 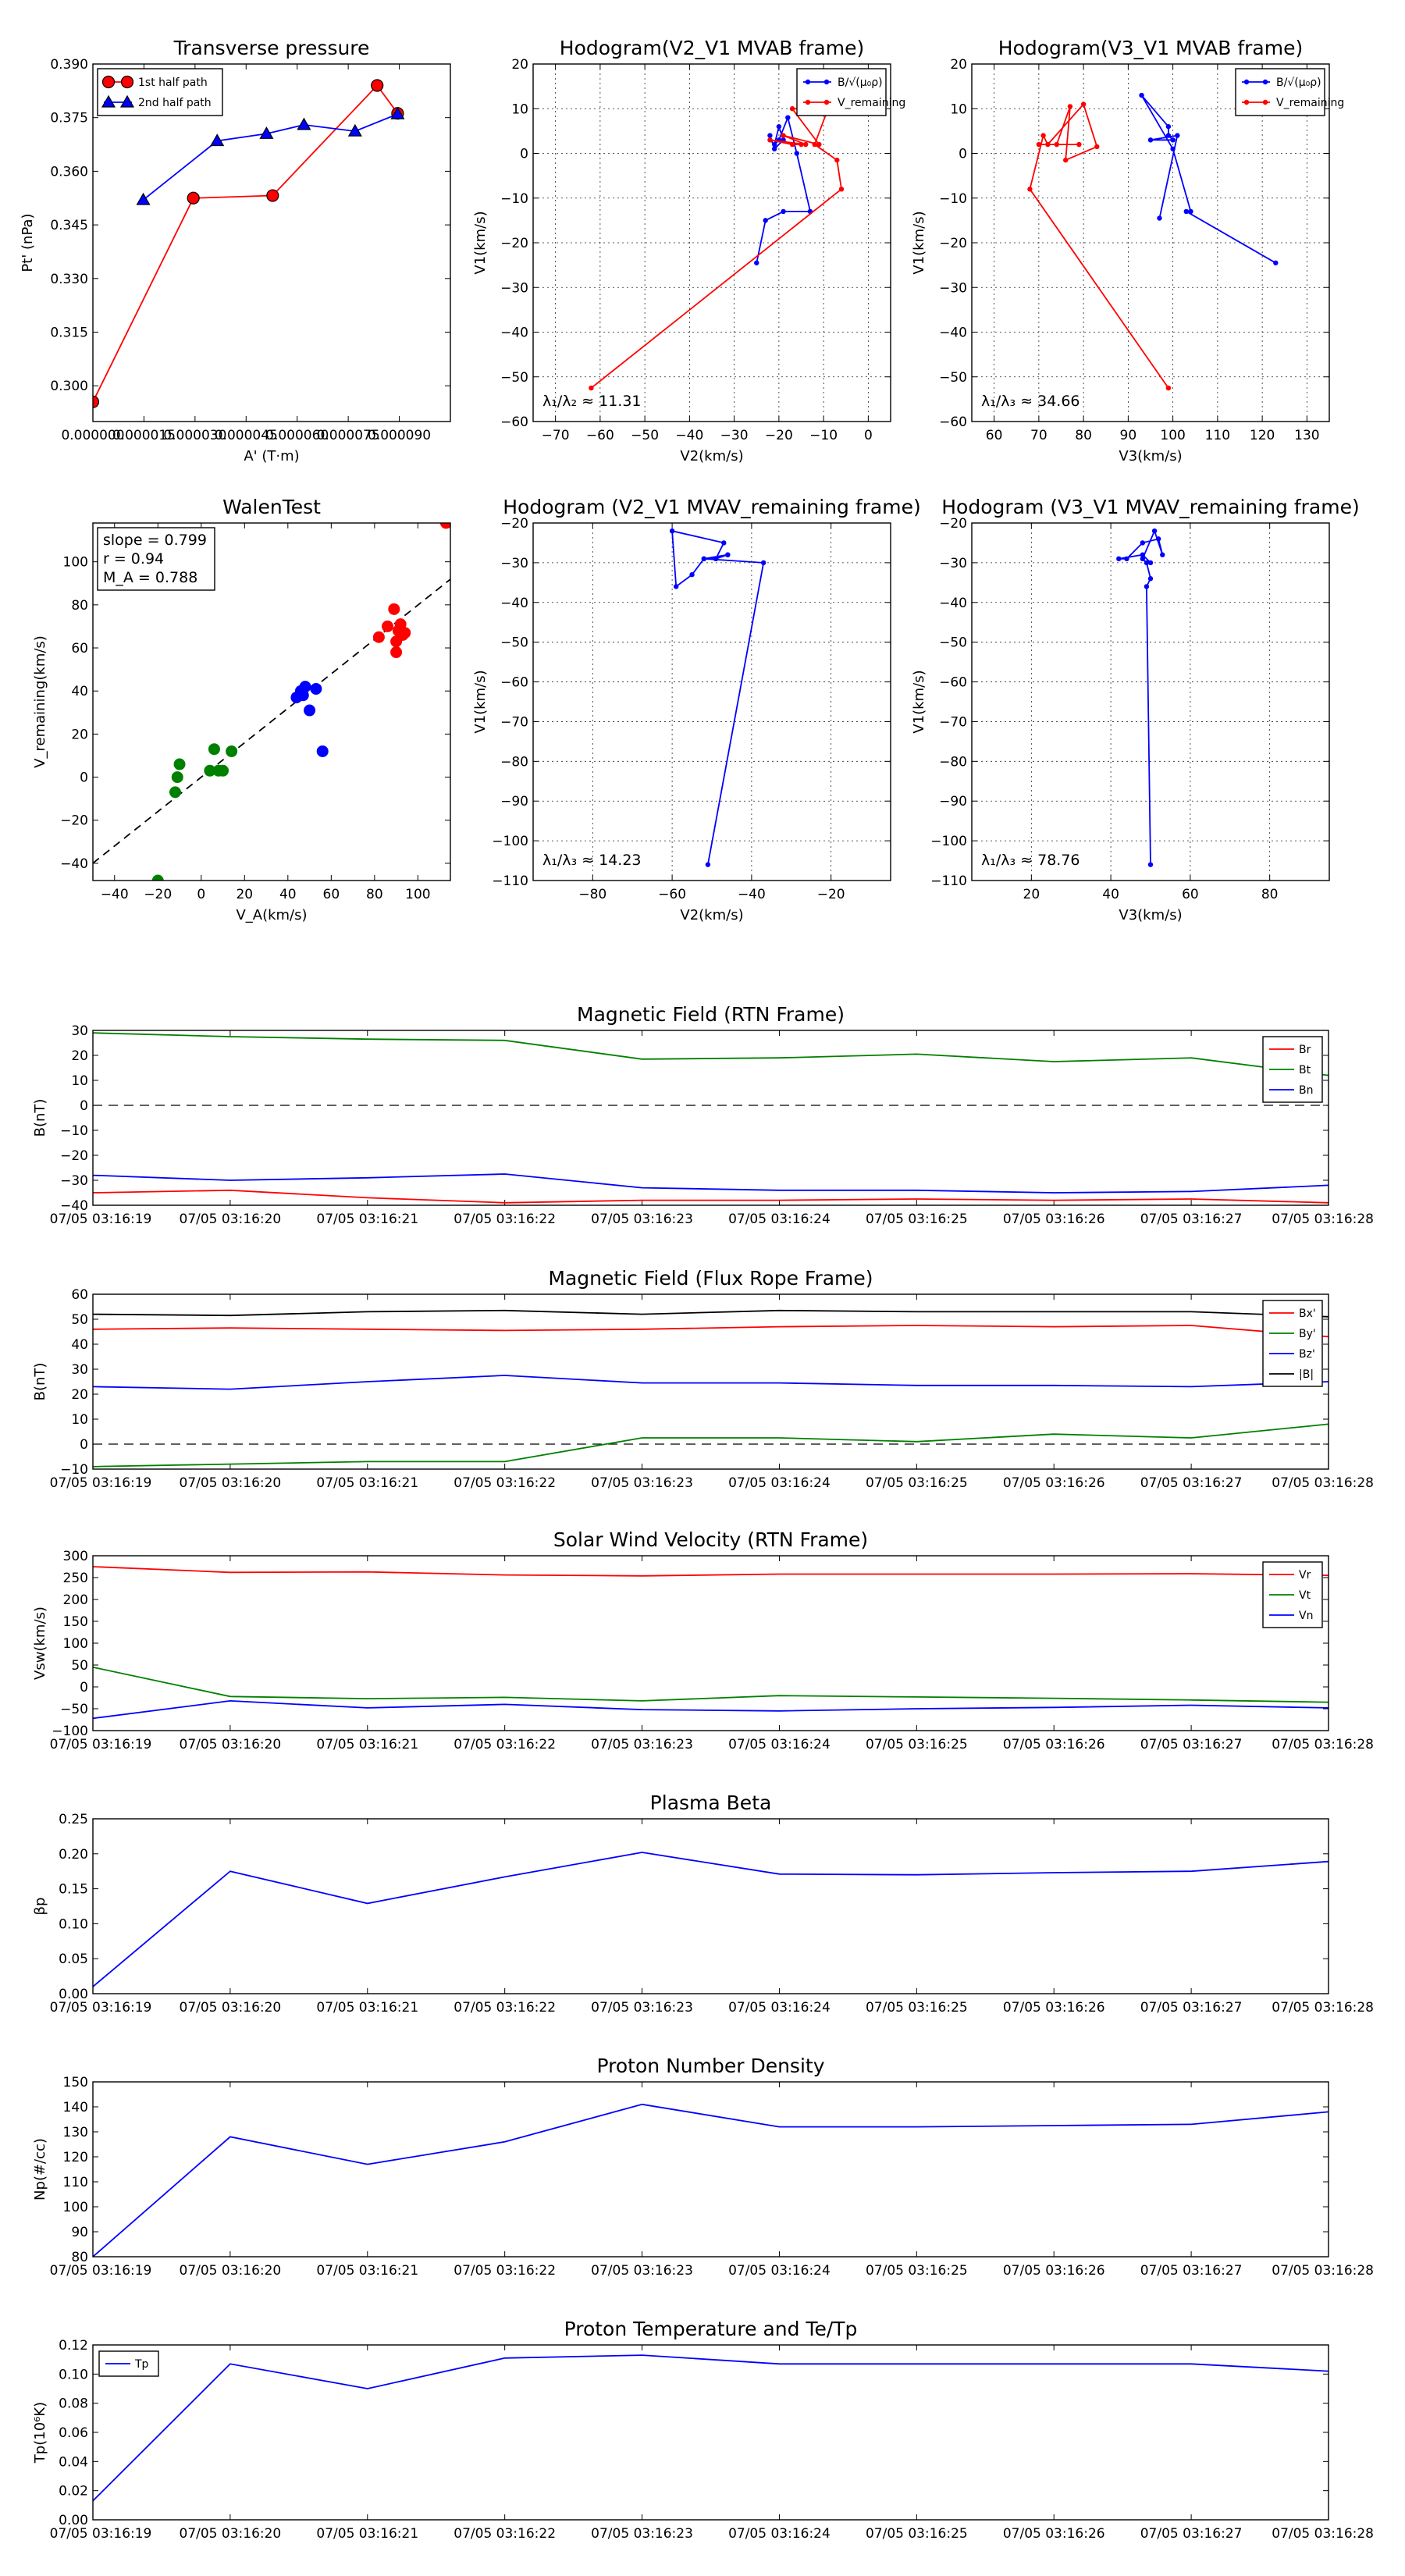 I want to click on time-tick-label: 07/05 03:16:28, so click(x=1323, y=1744).